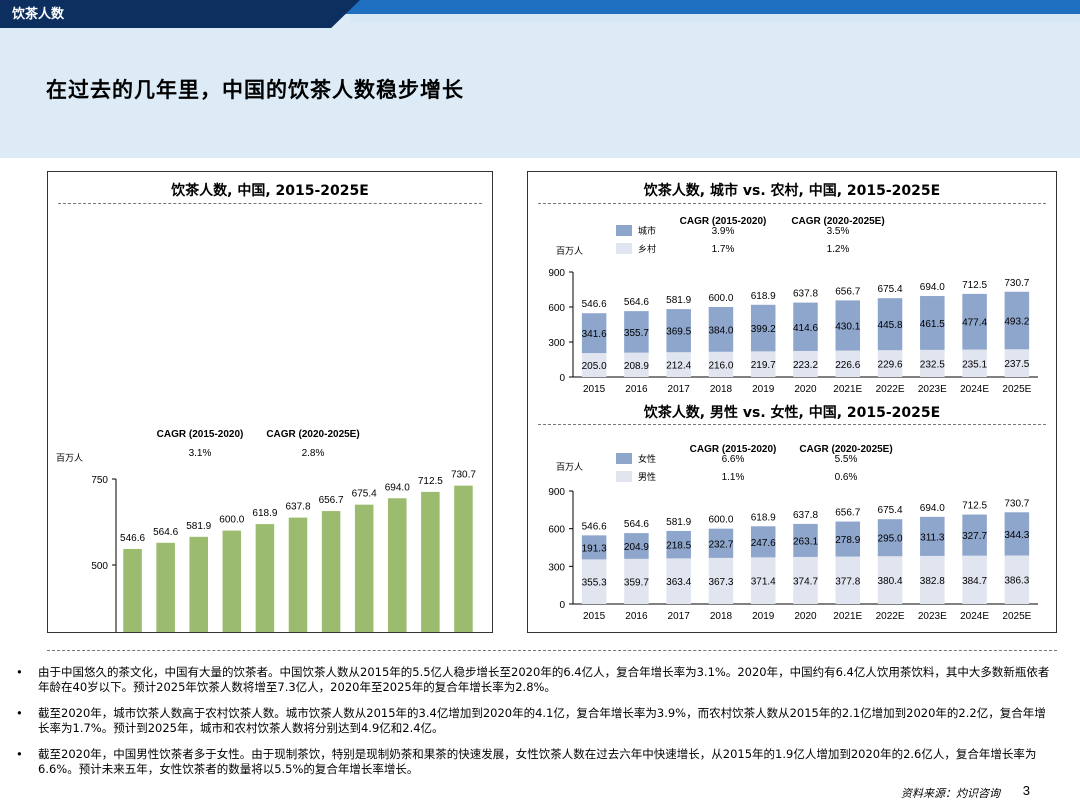 The image size is (1080, 810). What do you see at coordinates (847, 326) in the screenshot?
I see `segment-value-label: 430.1` at bounding box center [847, 326].